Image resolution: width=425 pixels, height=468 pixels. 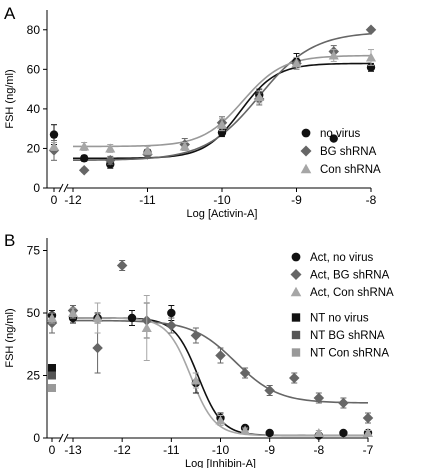 What do you see at coordinates (222, 214) in the screenshot?
I see `x-axis-label: Log [Activin-A]` at bounding box center [222, 214].